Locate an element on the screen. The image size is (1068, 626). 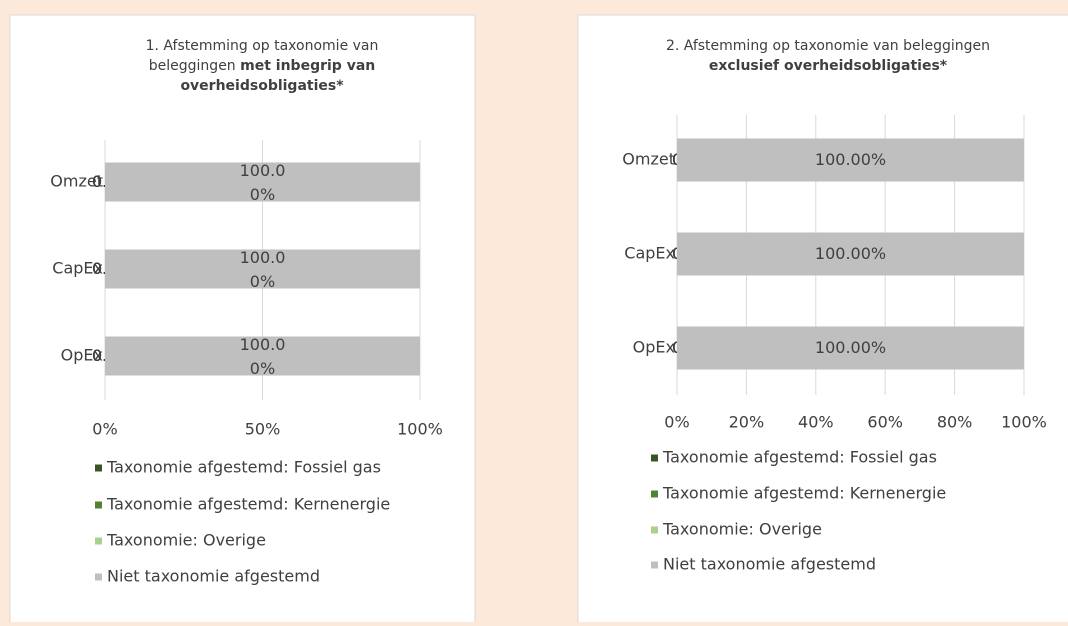
x-tick-label: 80% is located at coordinates (955, 422).